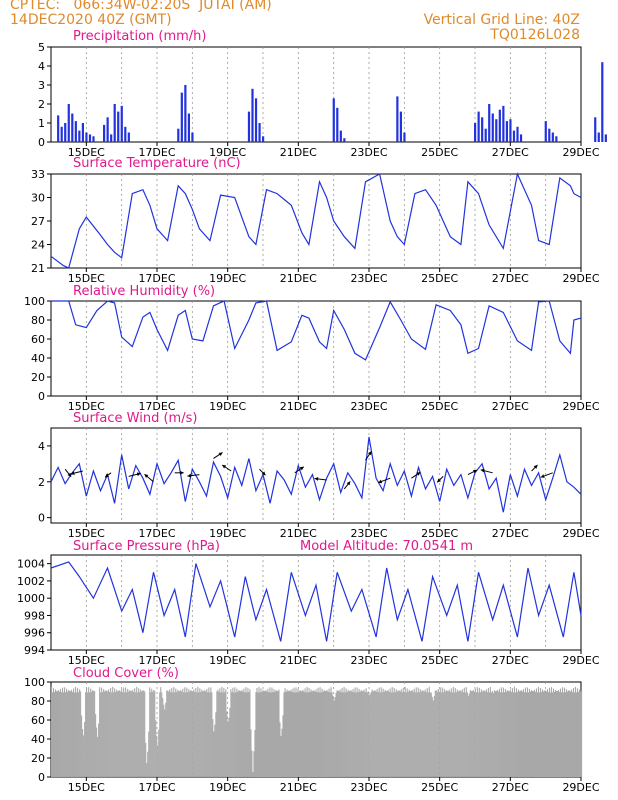 The height and width of the screenshot is (800, 618). I want to click on y-tick-label: 20, so click(38, 377).